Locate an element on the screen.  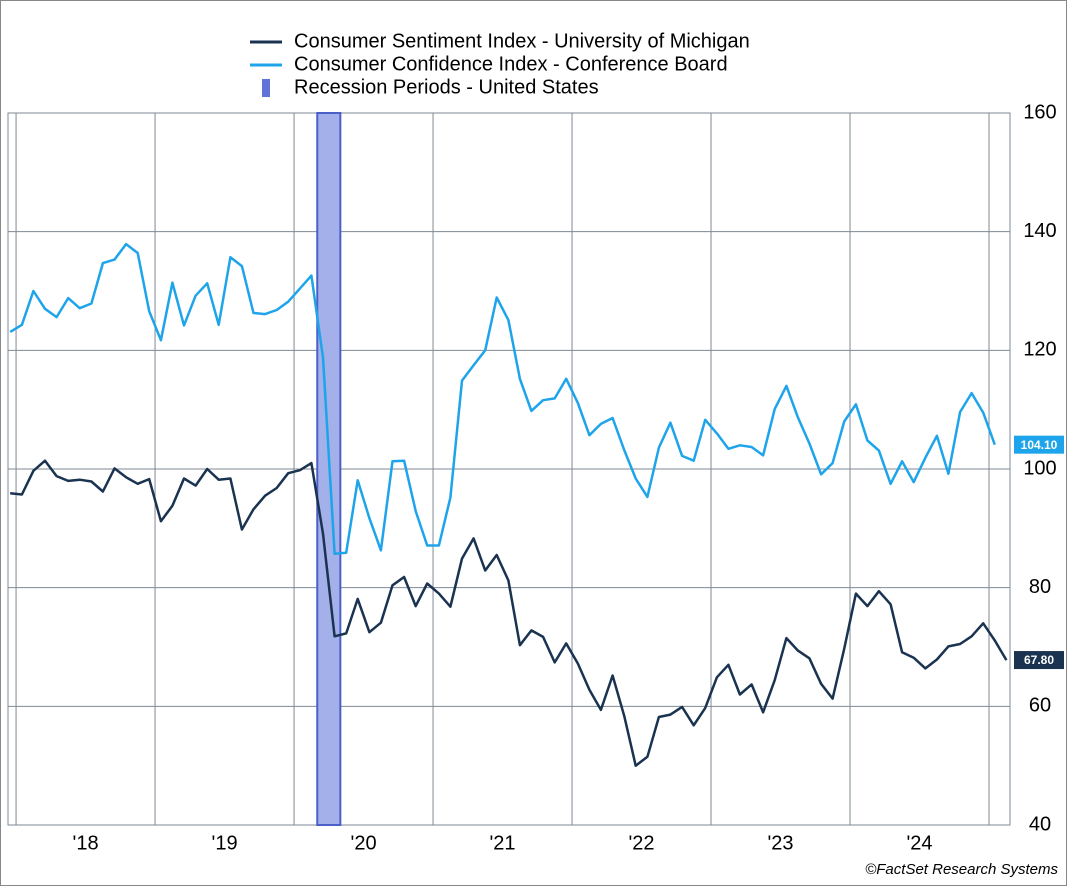
end-tag-label: 67.80 is located at coordinates (1039, 660).